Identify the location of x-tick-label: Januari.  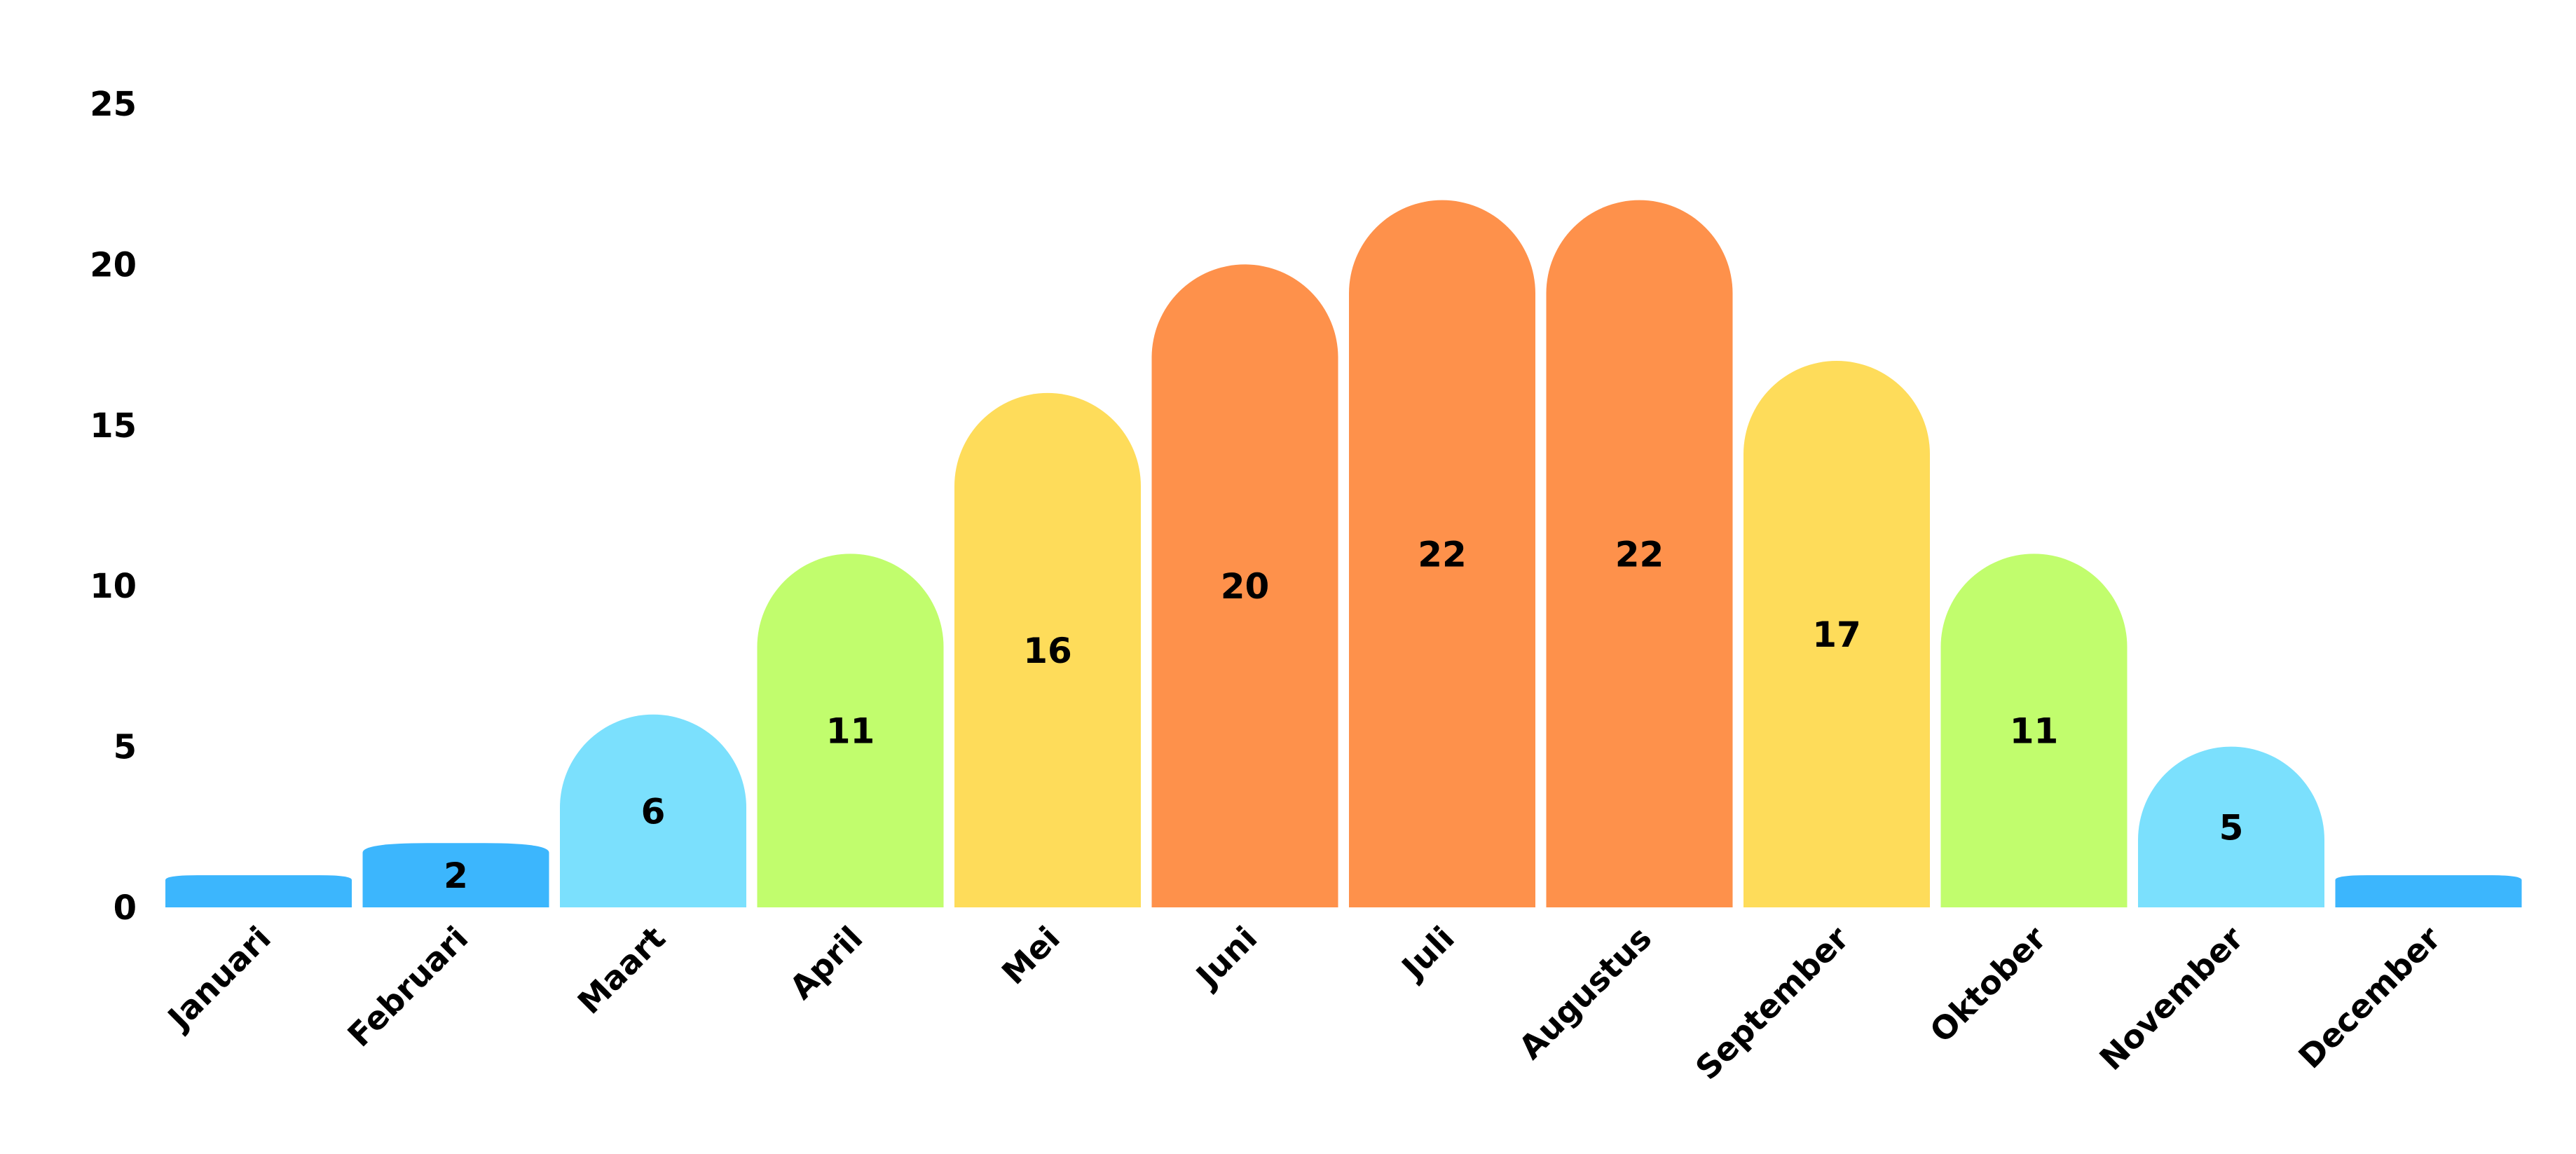
(219, 978).